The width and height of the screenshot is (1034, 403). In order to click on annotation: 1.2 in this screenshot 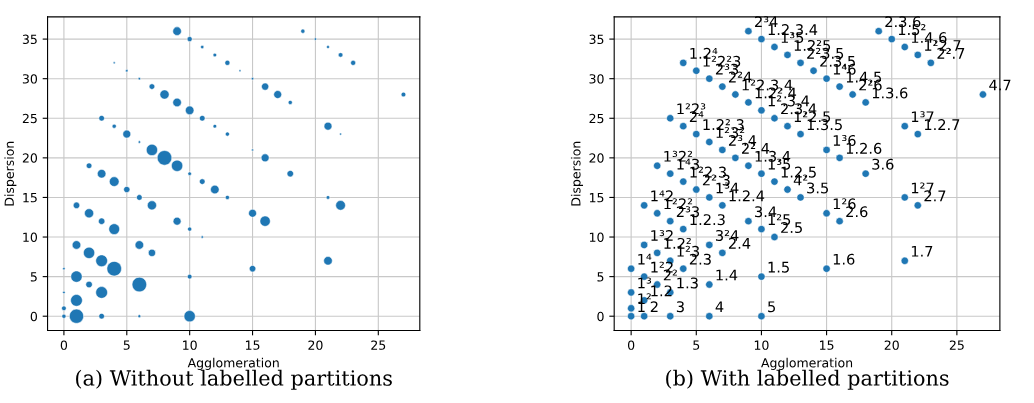, I will do `click(661, 291)`.